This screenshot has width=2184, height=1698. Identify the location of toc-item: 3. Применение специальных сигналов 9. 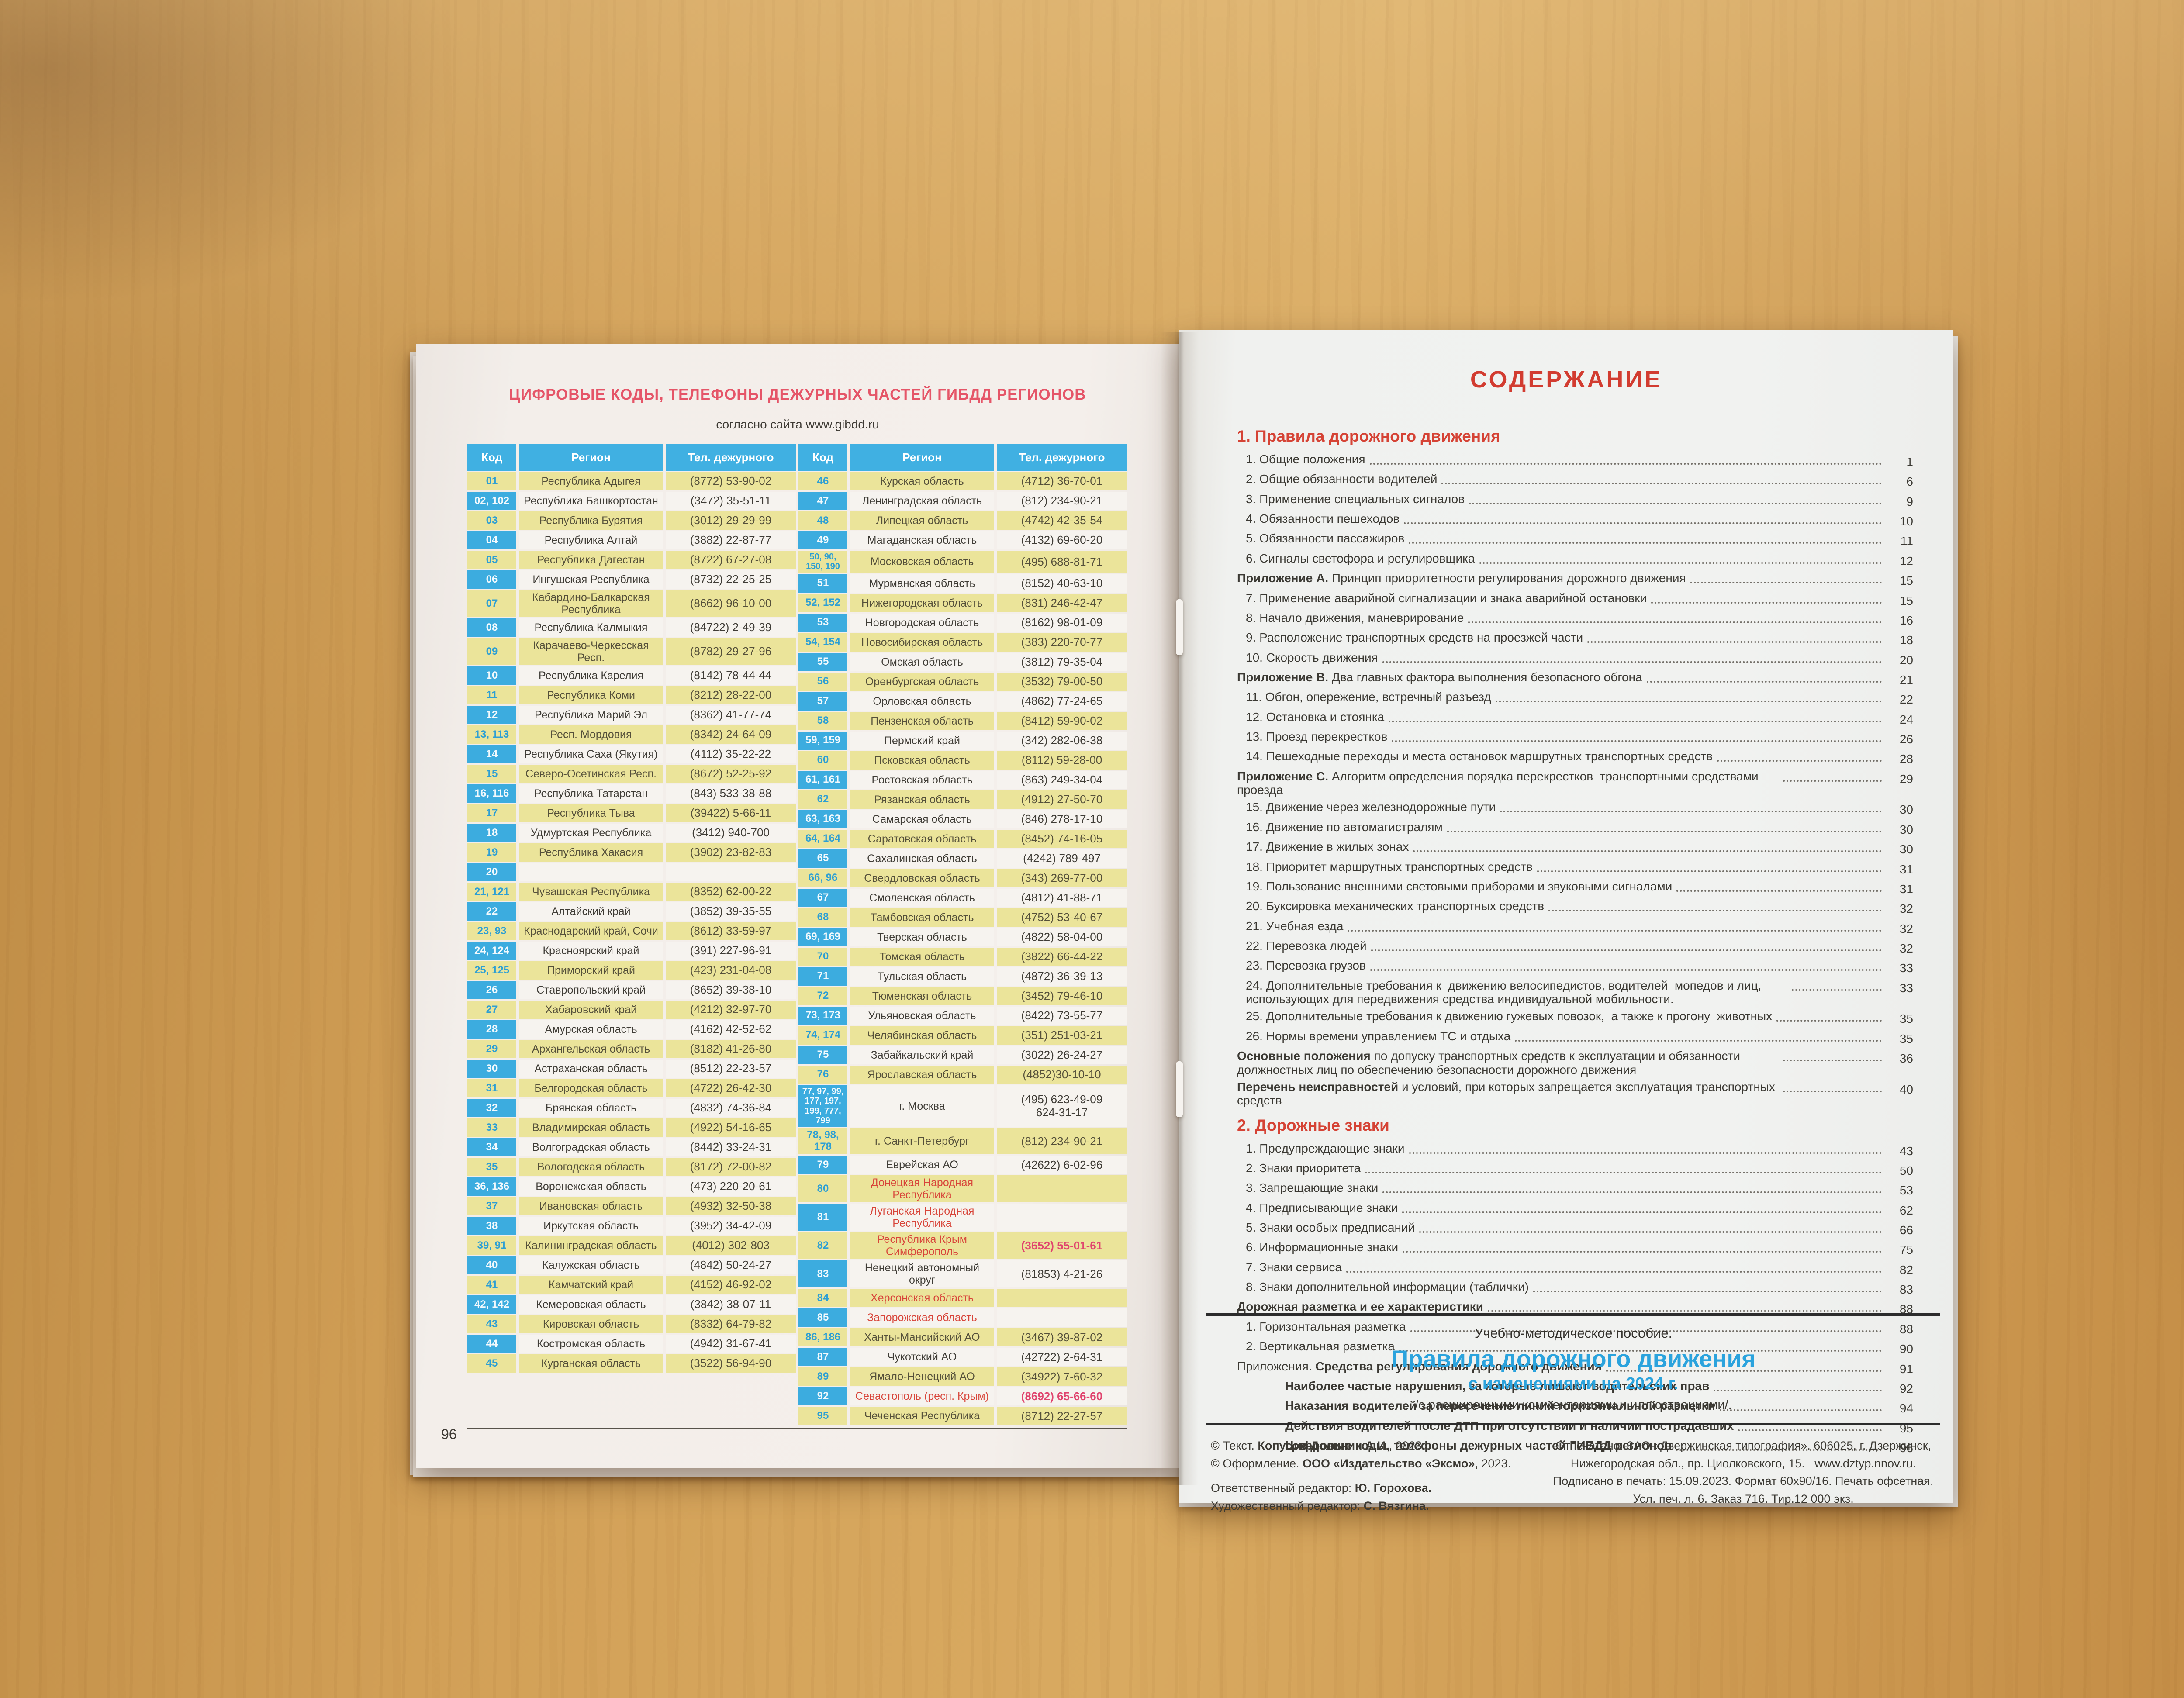
(1575, 500).